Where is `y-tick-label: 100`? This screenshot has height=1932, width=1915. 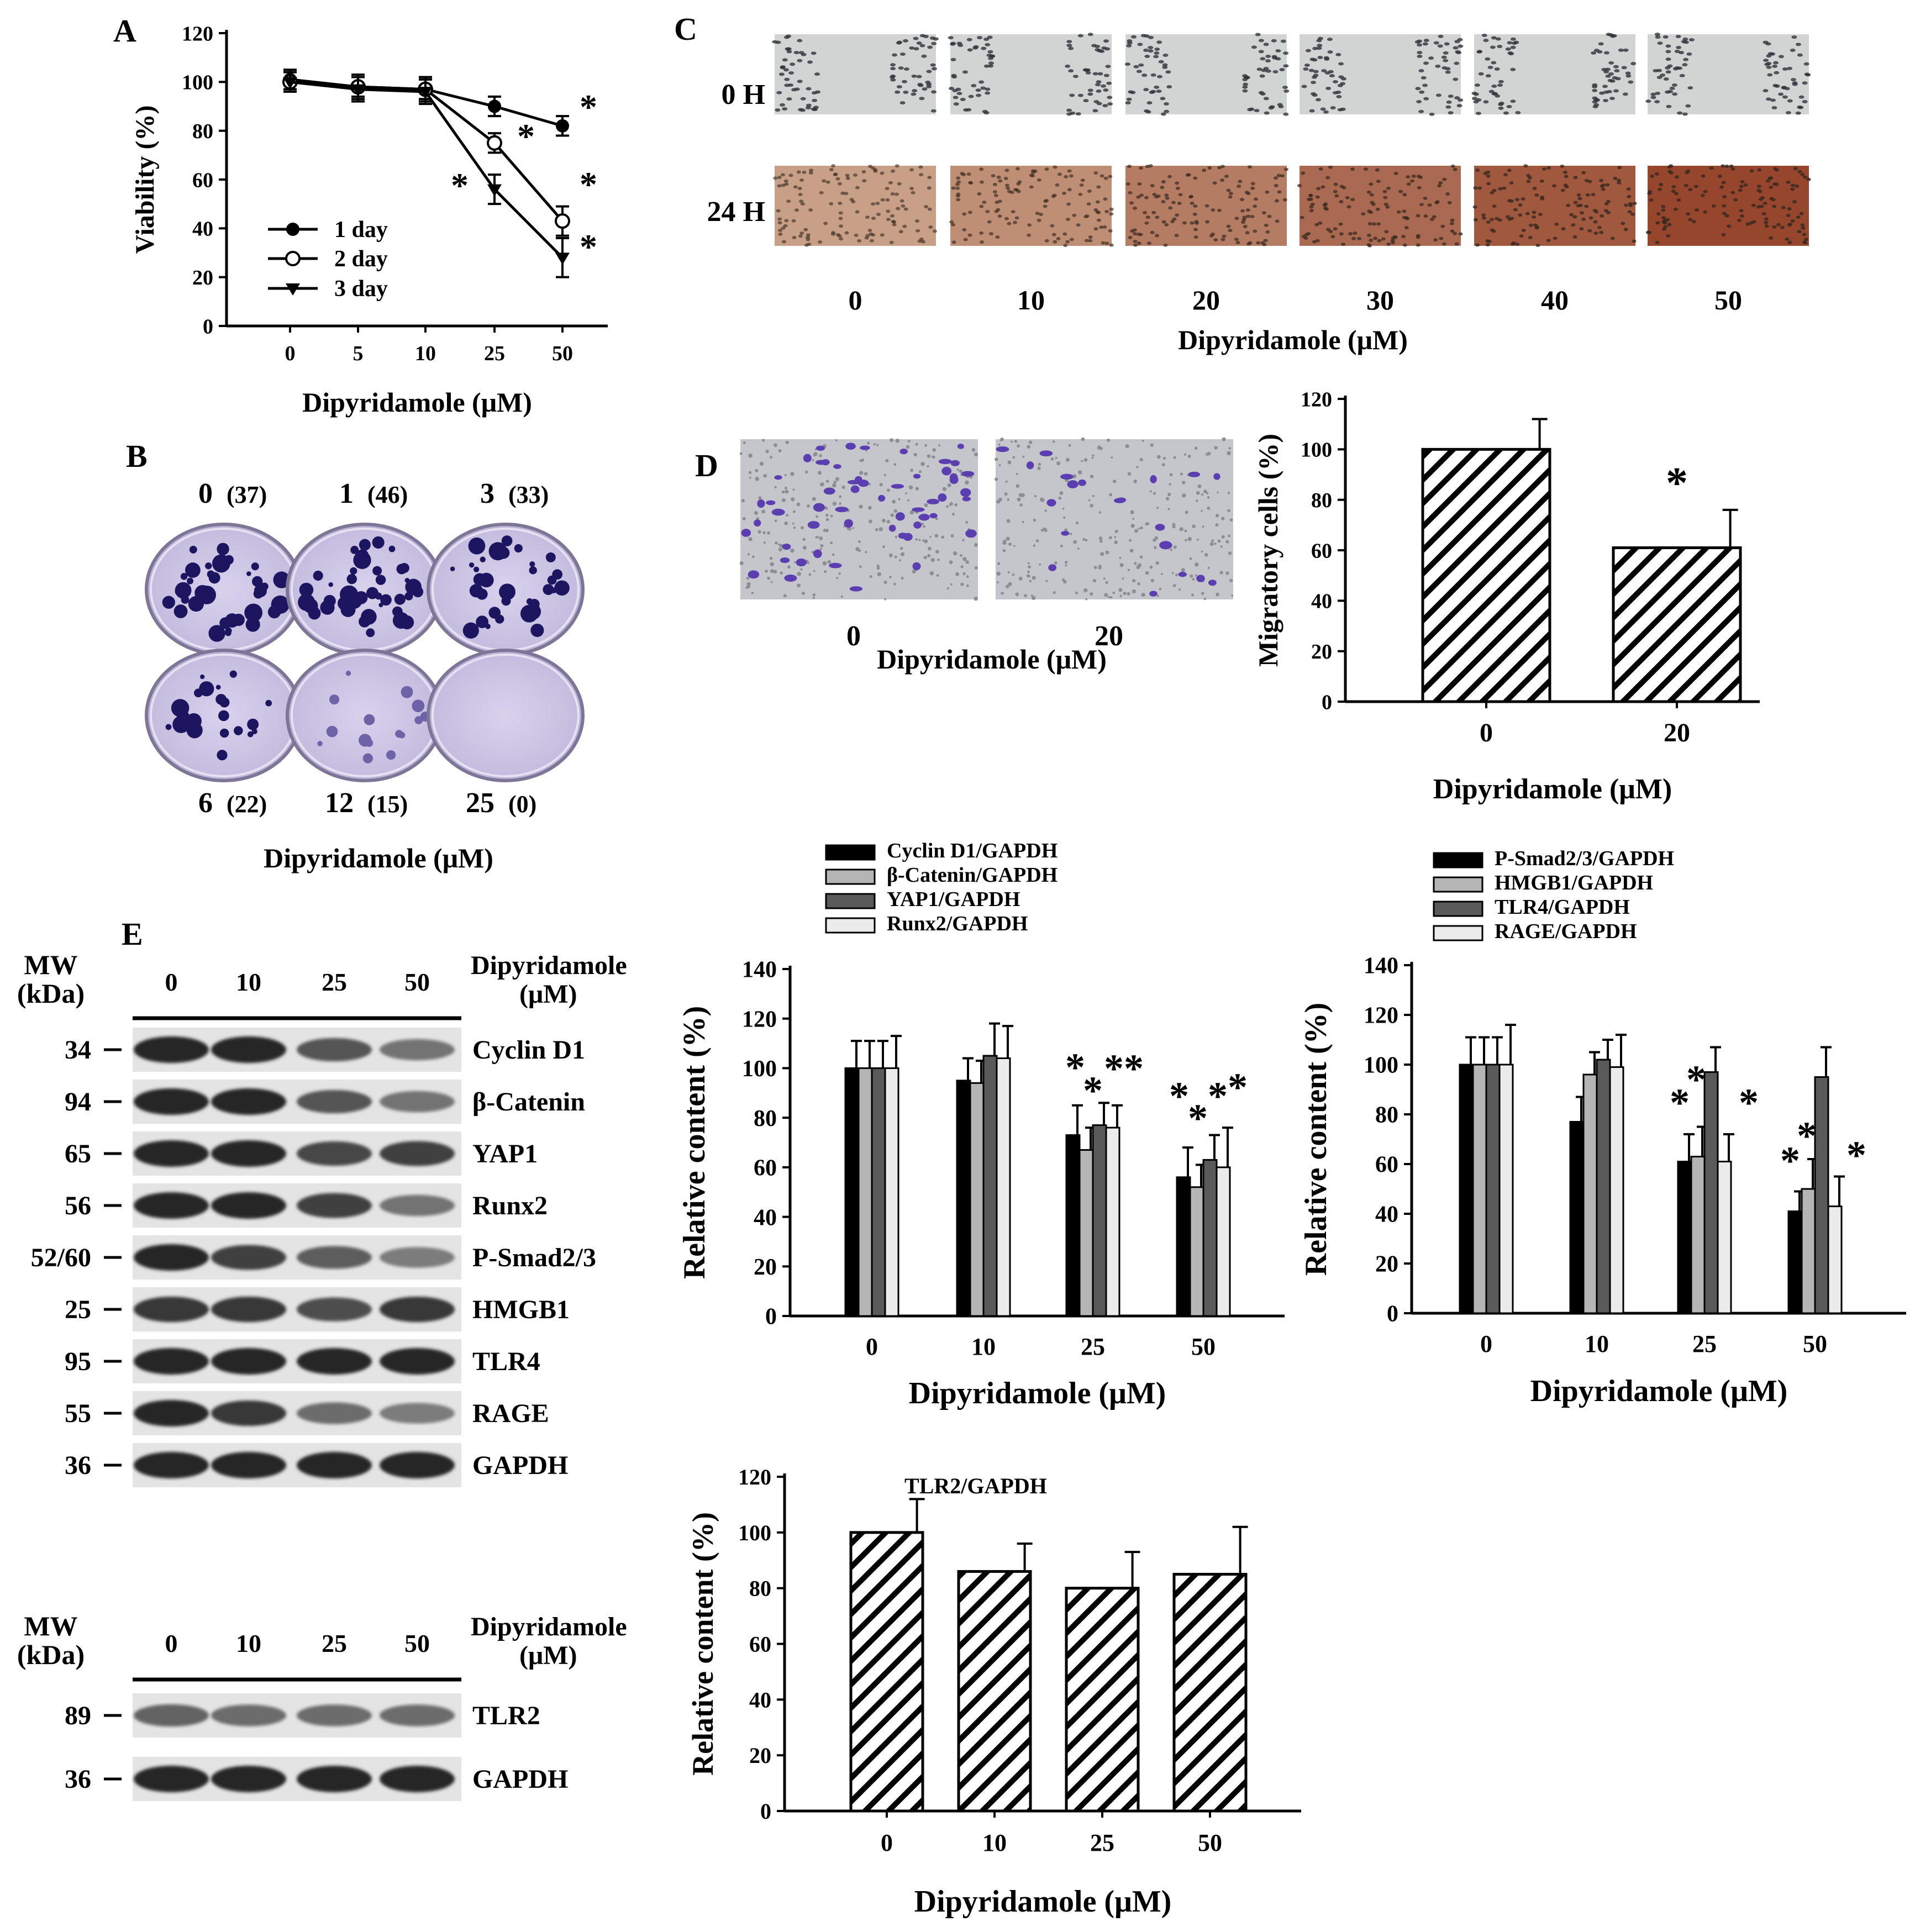 y-tick-label: 100 is located at coordinates (759, 1069).